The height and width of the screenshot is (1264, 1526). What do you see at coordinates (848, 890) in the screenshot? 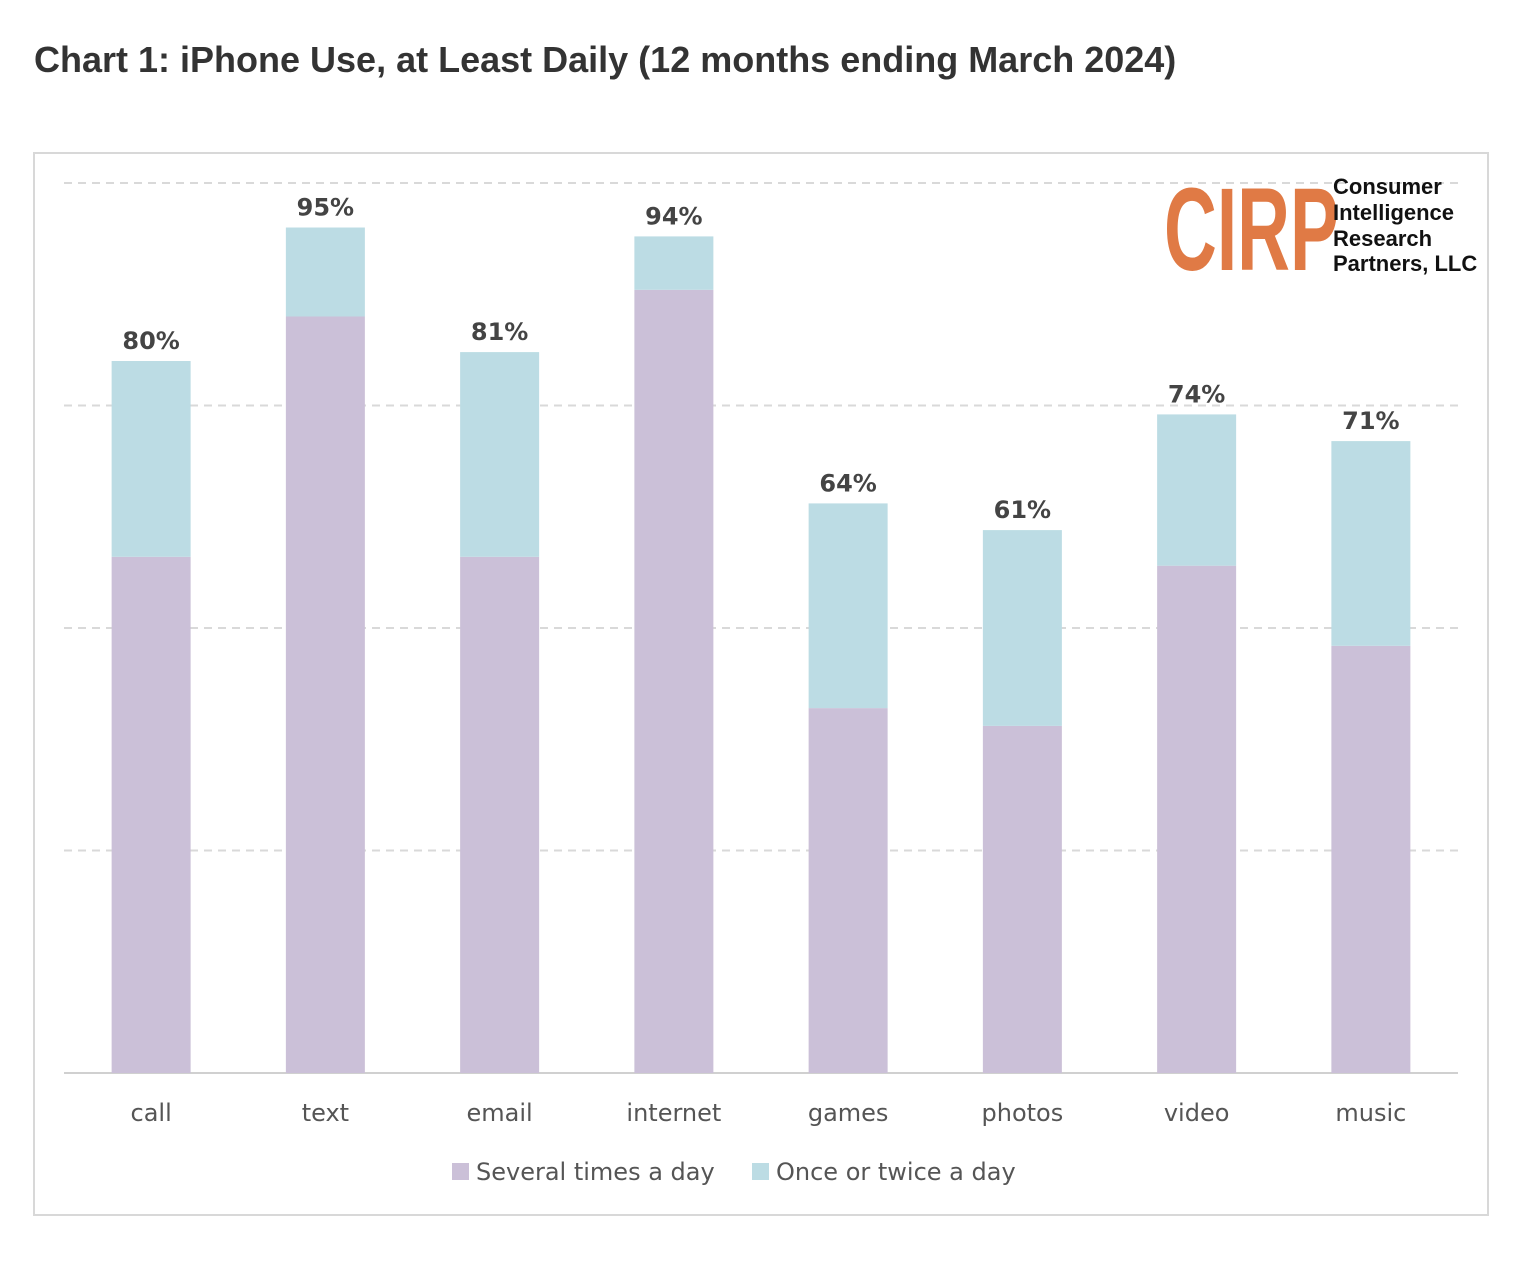
I see `bar-games-several` at bounding box center [848, 890].